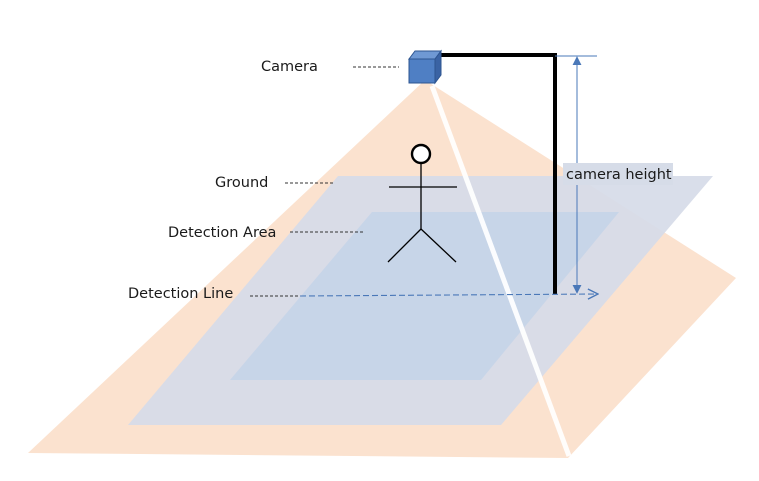  Describe the element at coordinates (180, 294) in the screenshot. I see `detection-line-label: Detection Line` at that location.